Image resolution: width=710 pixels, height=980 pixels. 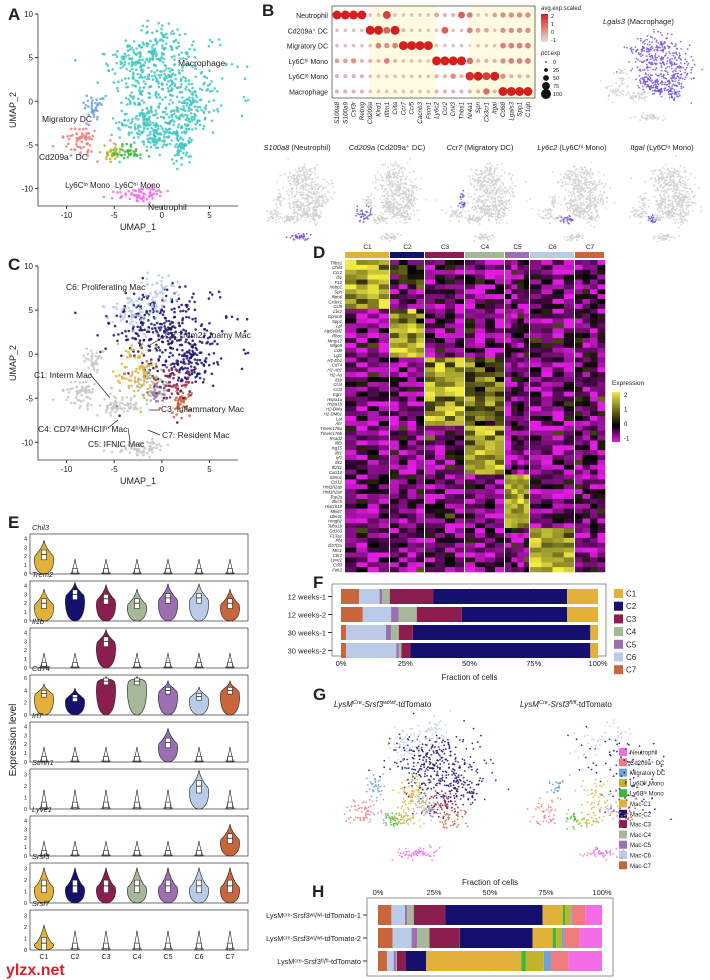 I want to click on dotplot-gene-label: Ly6c2, so click(x=437, y=110).